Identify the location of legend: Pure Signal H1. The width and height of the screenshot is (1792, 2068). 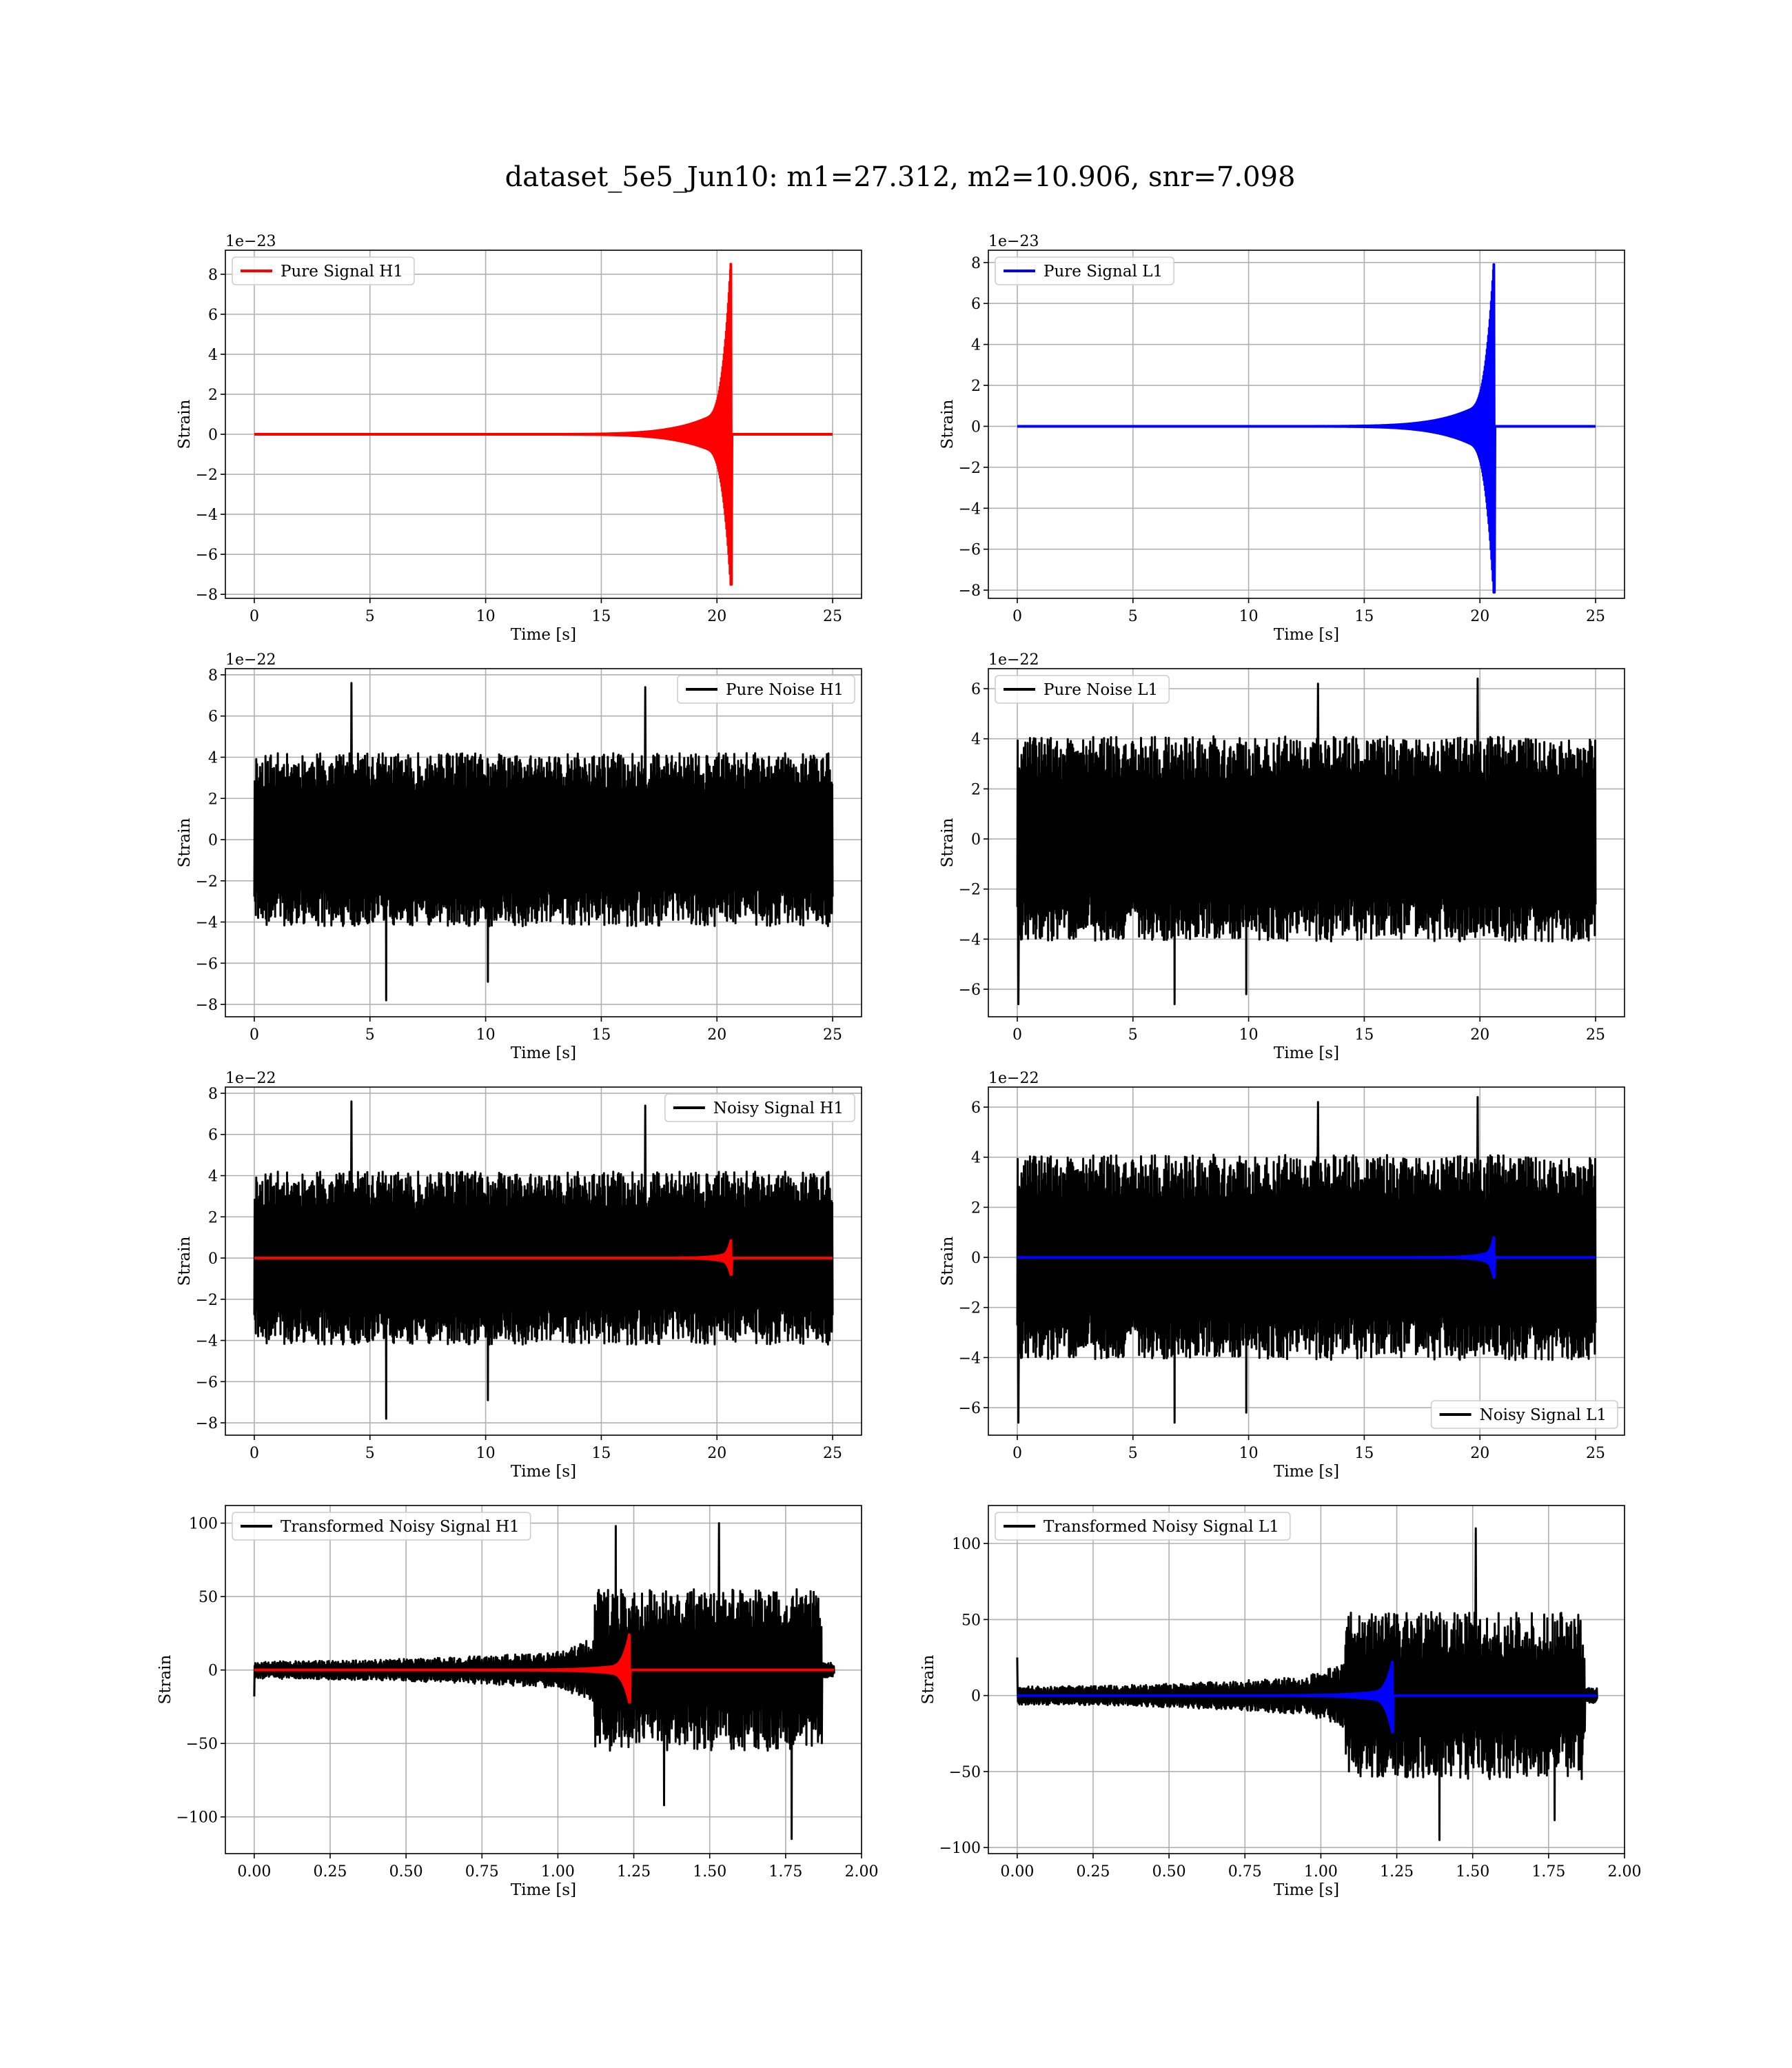
(323, 270).